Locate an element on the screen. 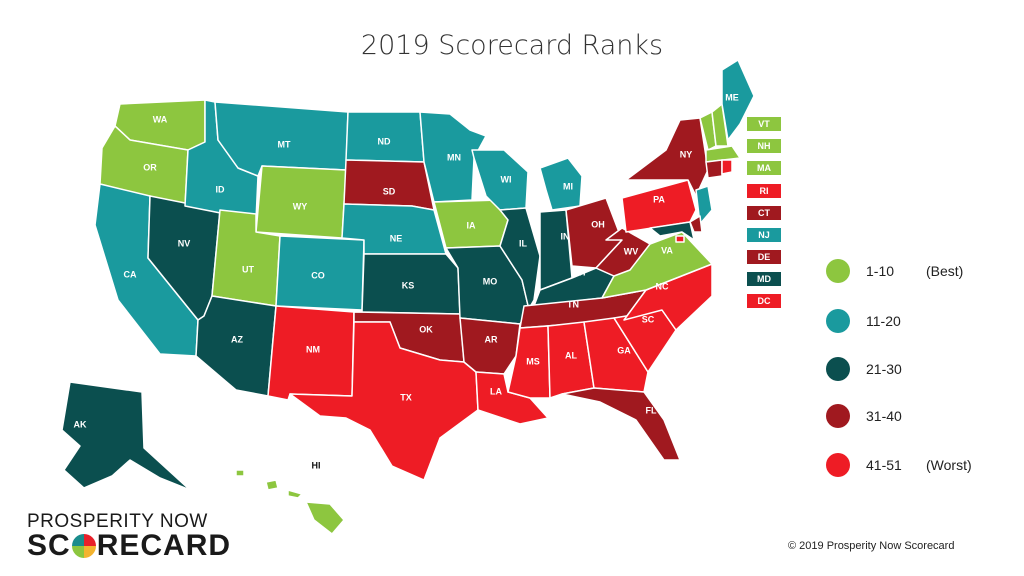  label-ky: KY is located at coordinates (581, 272).